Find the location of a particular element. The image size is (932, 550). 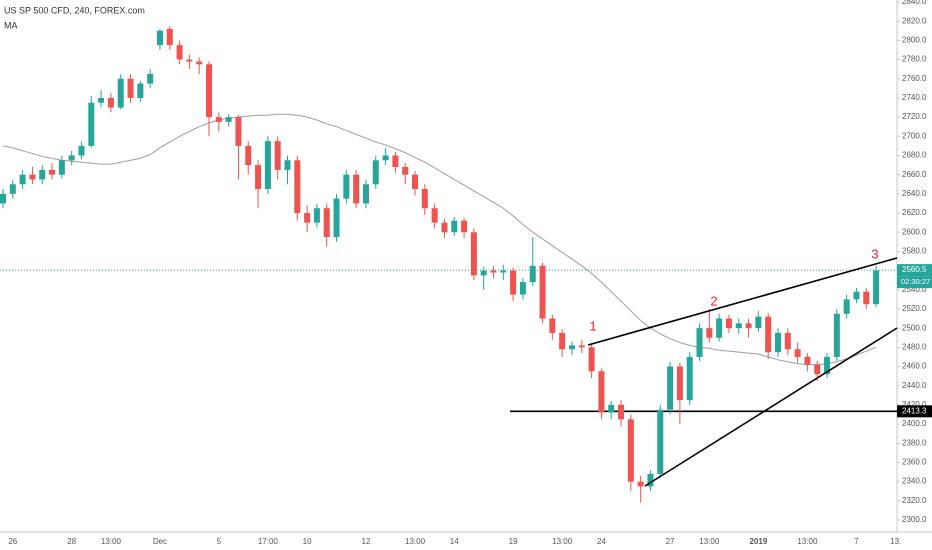

x-tick-label: 27 is located at coordinates (670, 541).